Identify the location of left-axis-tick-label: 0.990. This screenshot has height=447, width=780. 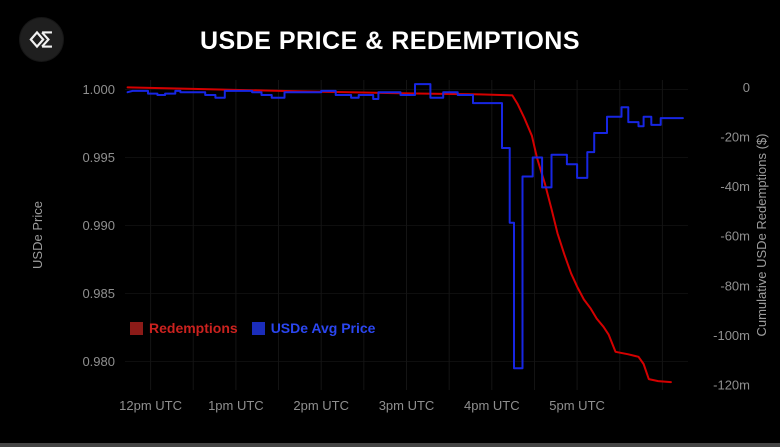
(98, 225).